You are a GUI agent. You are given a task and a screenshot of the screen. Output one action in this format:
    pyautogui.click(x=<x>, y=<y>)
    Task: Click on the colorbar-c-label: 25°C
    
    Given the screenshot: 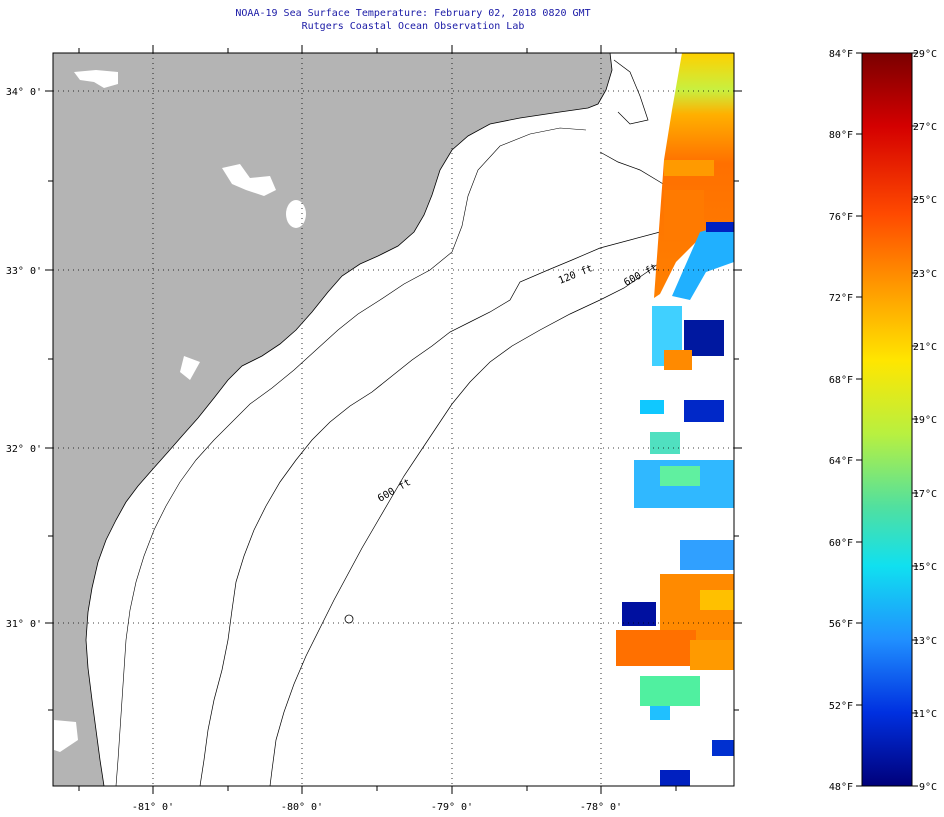 What is the action you would take?
    pyautogui.click(x=925, y=200)
    